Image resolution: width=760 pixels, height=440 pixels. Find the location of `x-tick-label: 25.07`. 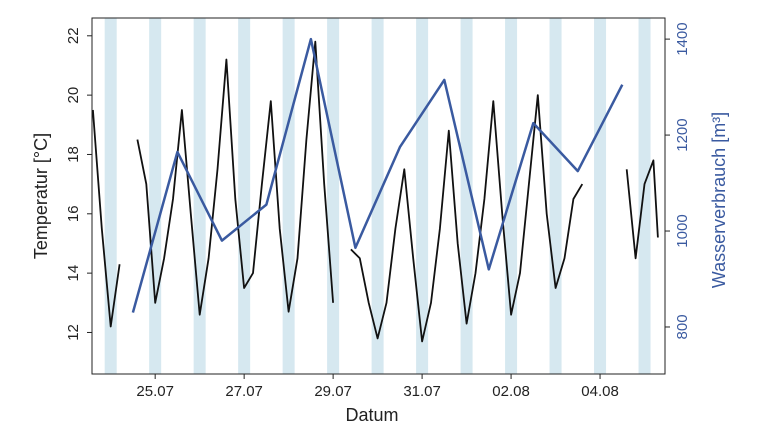

x-tick-label: 25.07 is located at coordinates (155, 391).